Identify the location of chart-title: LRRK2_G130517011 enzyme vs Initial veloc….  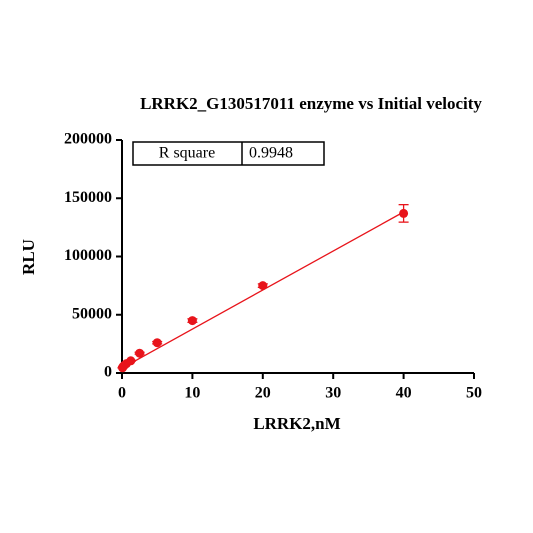
(311, 103).